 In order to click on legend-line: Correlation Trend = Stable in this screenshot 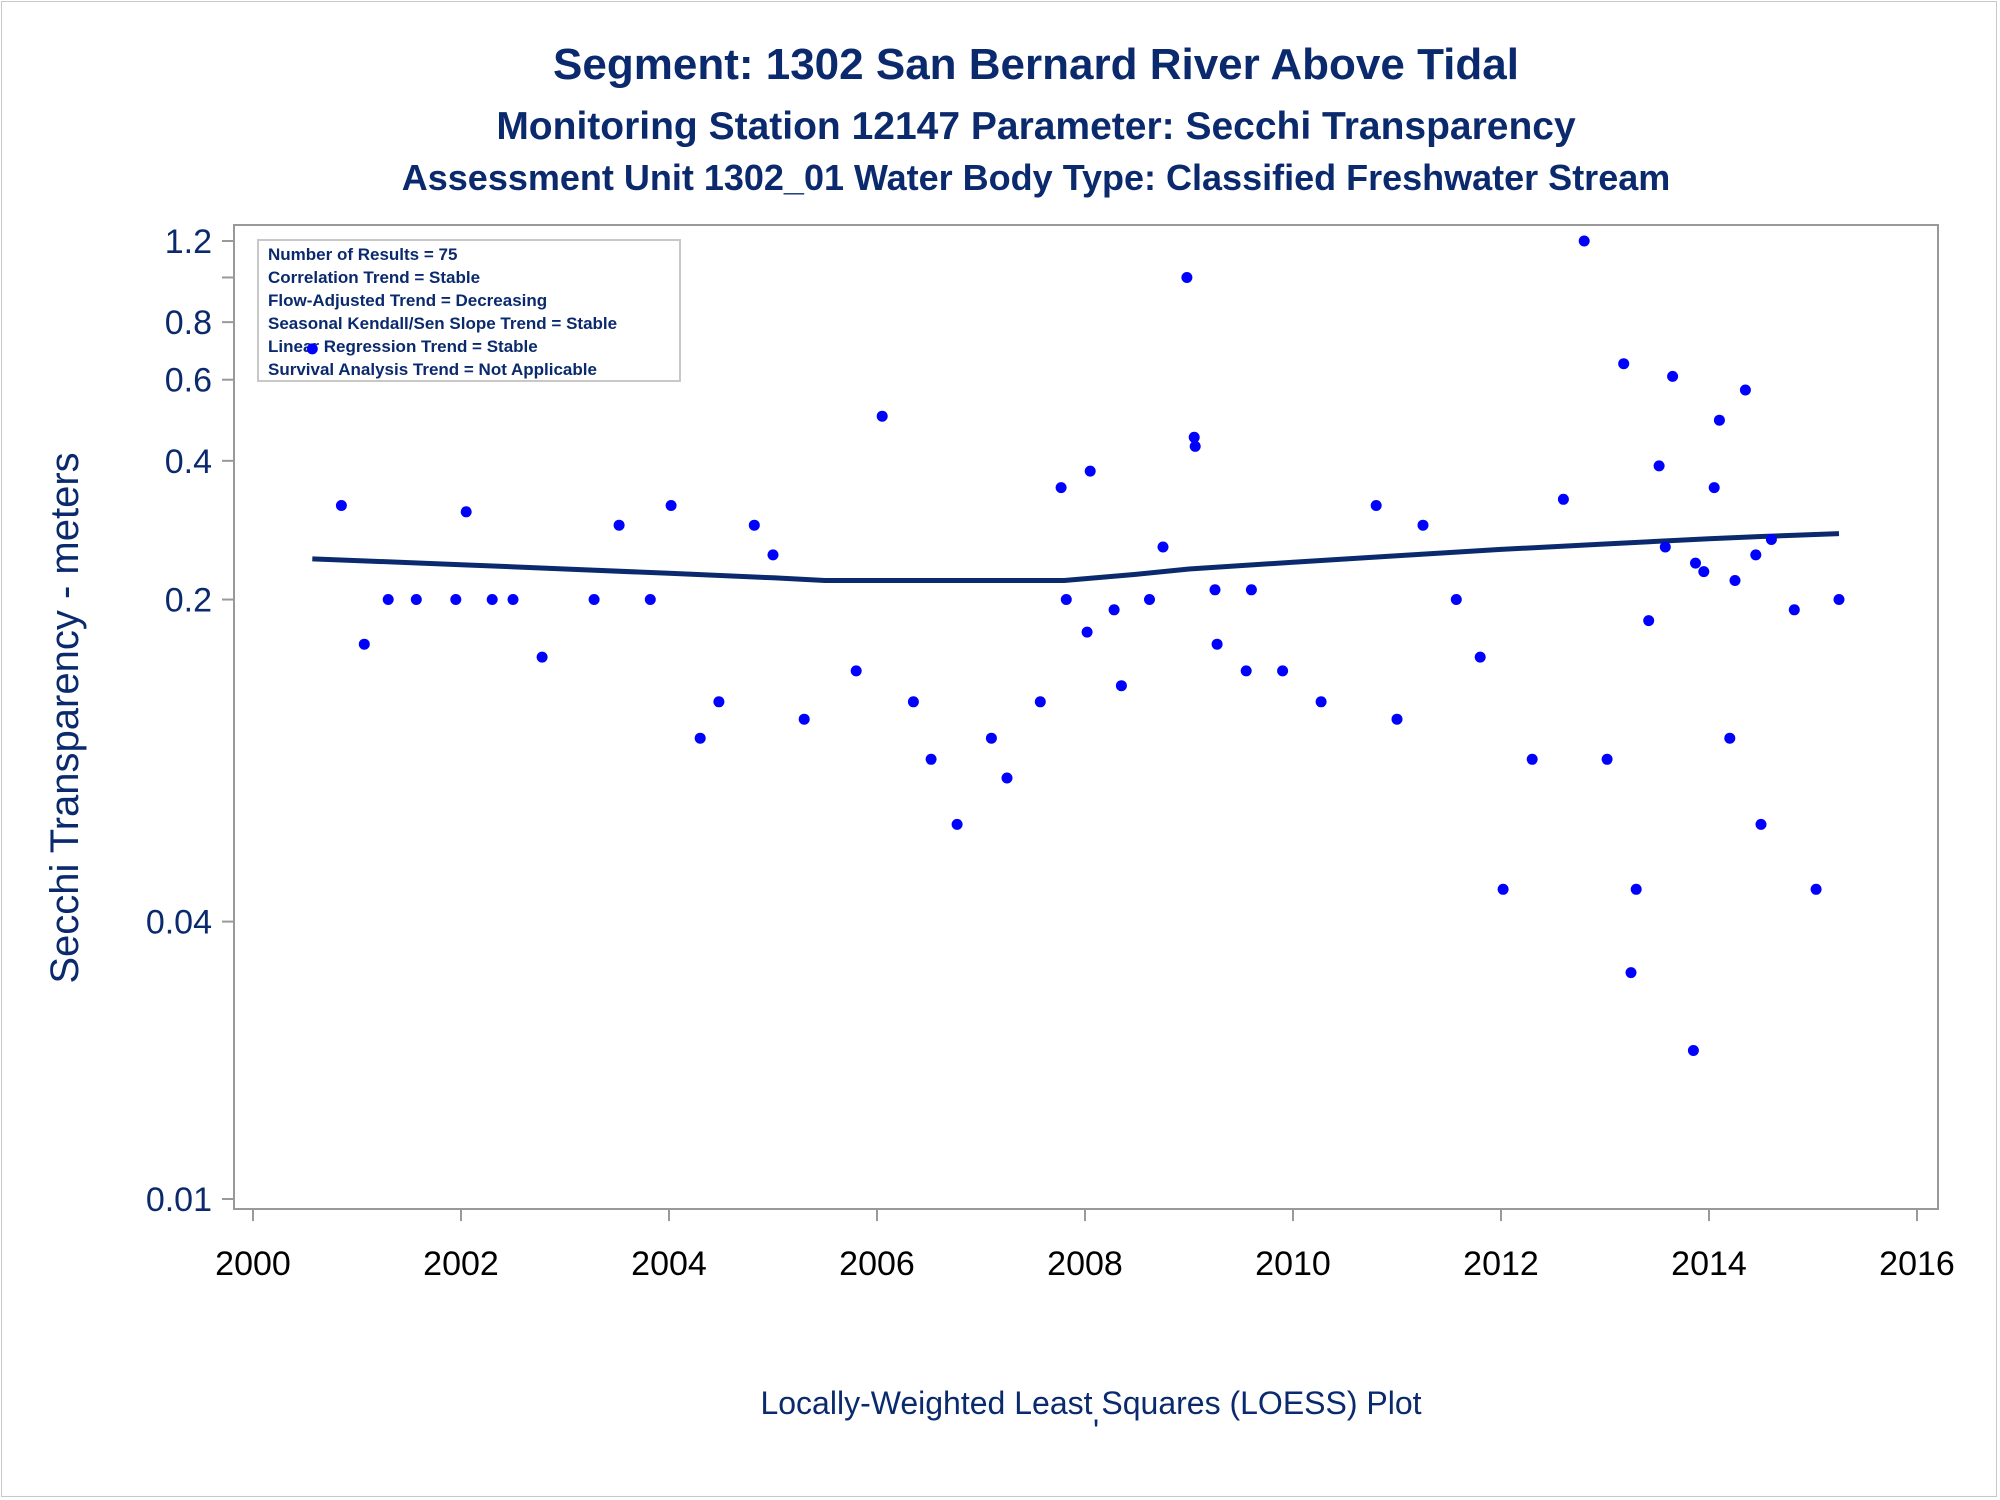, I will do `click(374, 277)`.